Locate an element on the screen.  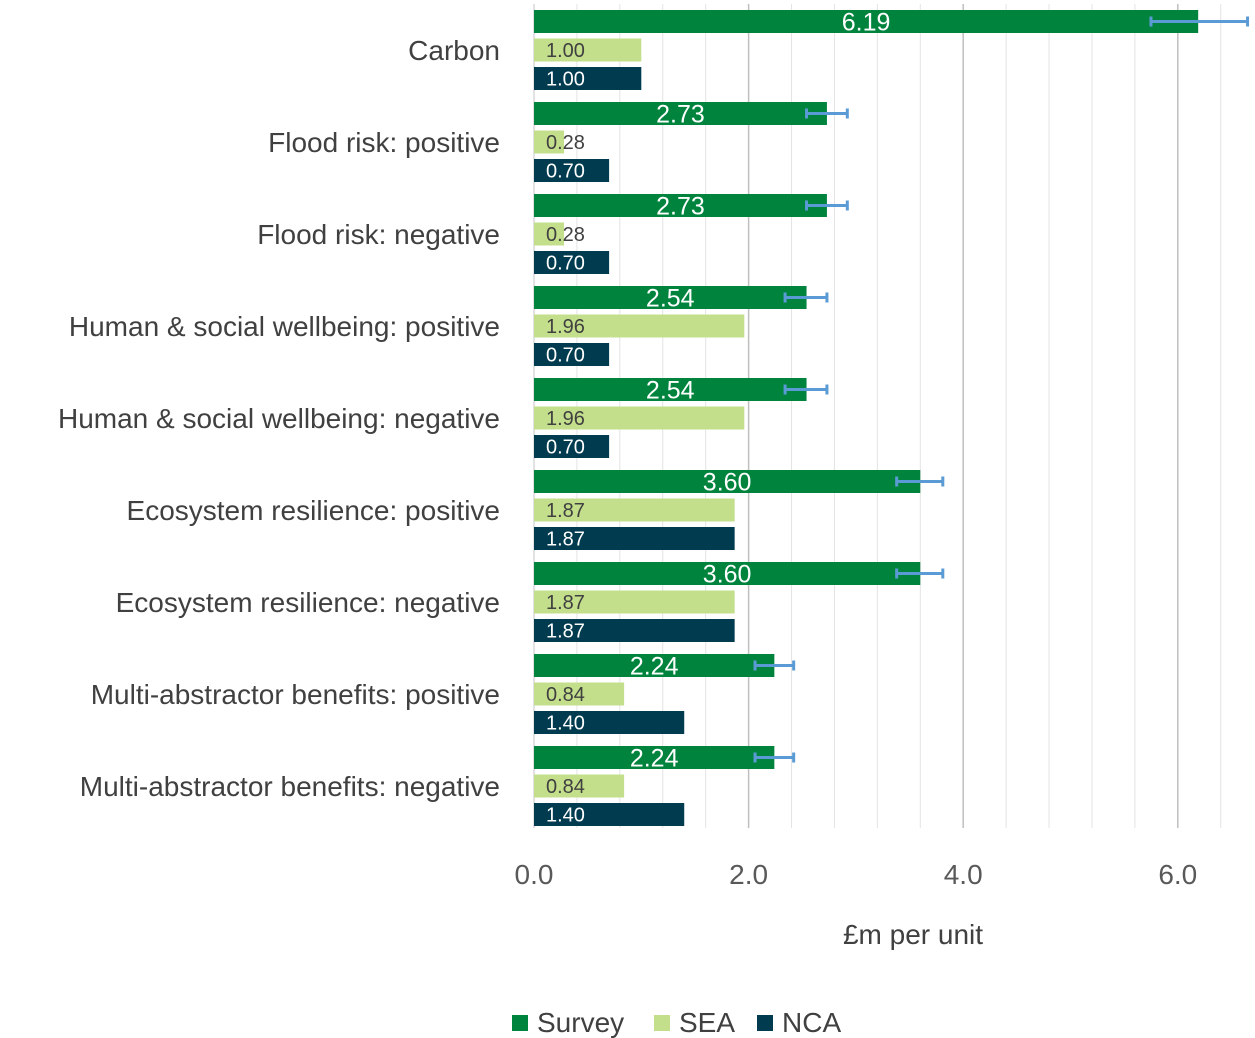
category-label: Multi-abstractor benefits: positive is located at coordinates (295, 694).